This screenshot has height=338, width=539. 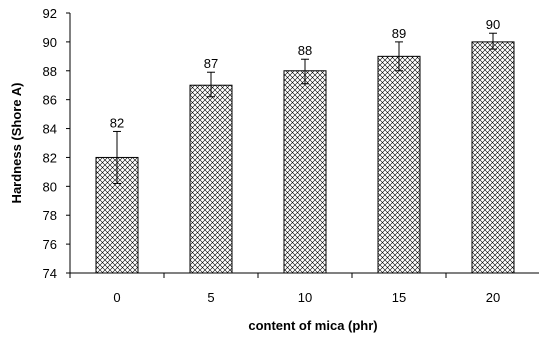 What do you see at coordinates (50, 215) in the screenshot?
I see `y-tick-label: 78` at bounding box center [50, 215].